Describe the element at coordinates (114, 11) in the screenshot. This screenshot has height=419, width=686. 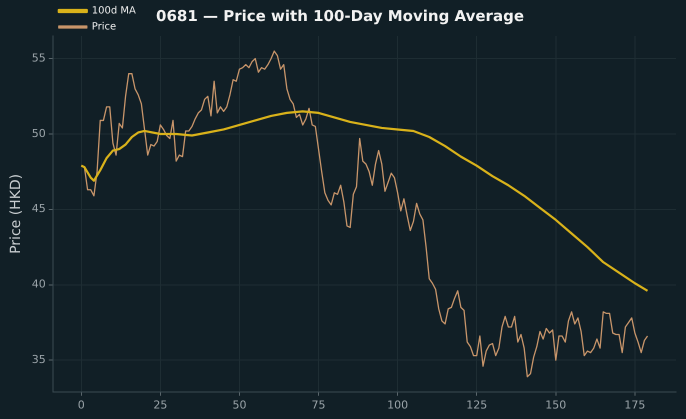
I see `legend-label: 100d MA` at that location.